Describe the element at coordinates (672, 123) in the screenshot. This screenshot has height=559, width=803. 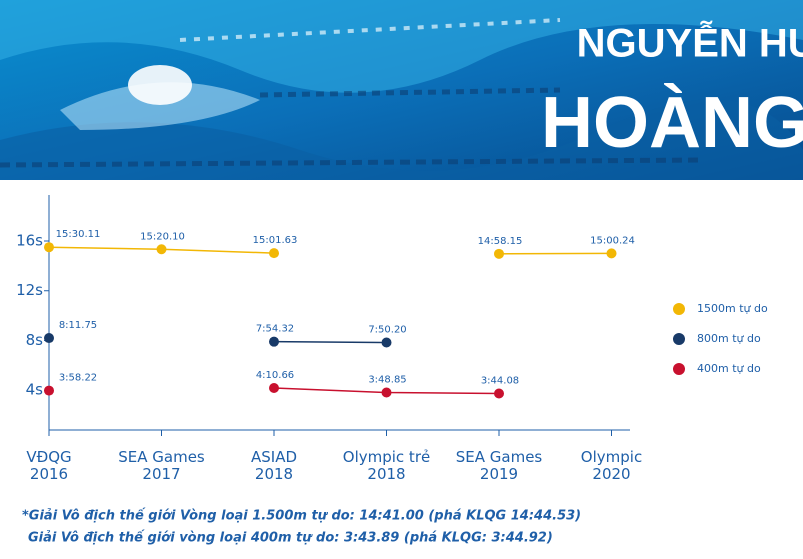
I see `title-line-2: HOÀNG` at that location.